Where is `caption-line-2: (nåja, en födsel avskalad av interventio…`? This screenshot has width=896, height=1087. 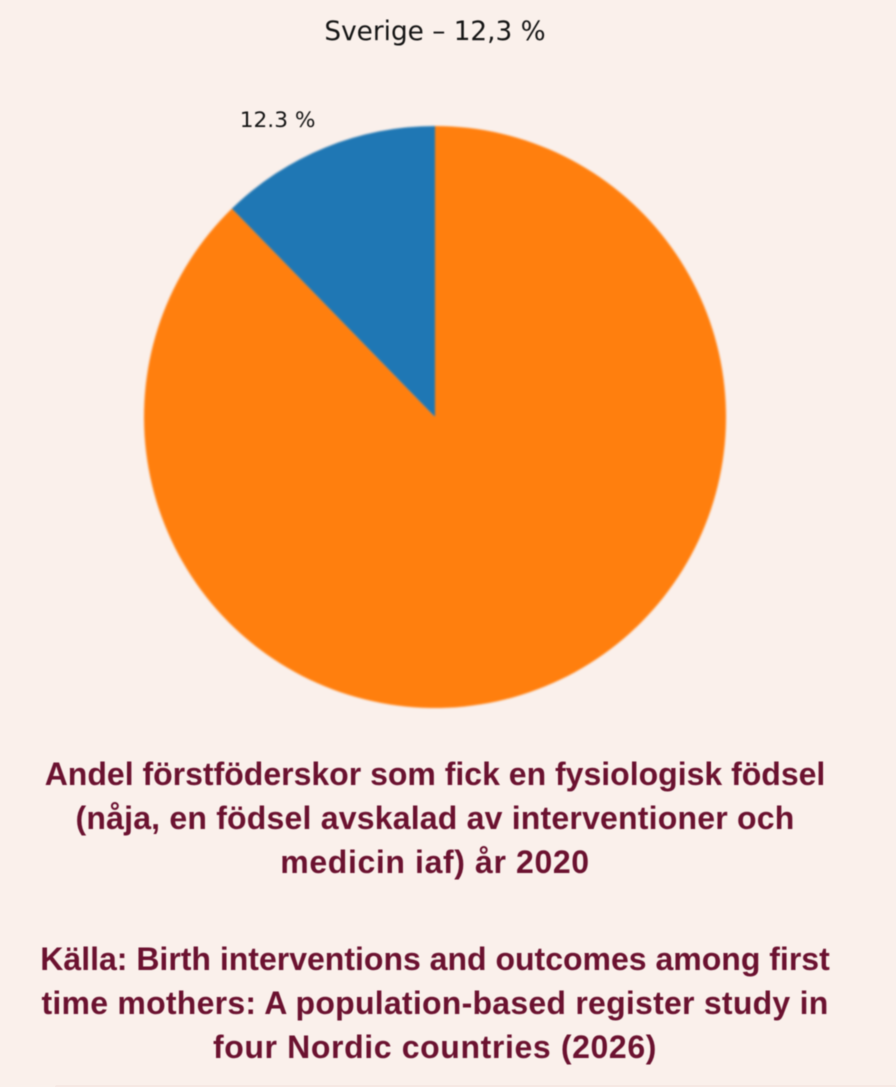 caption-line-2: (nåja, en födsel avskalad av interventio… is located at coordinates (435, 818).